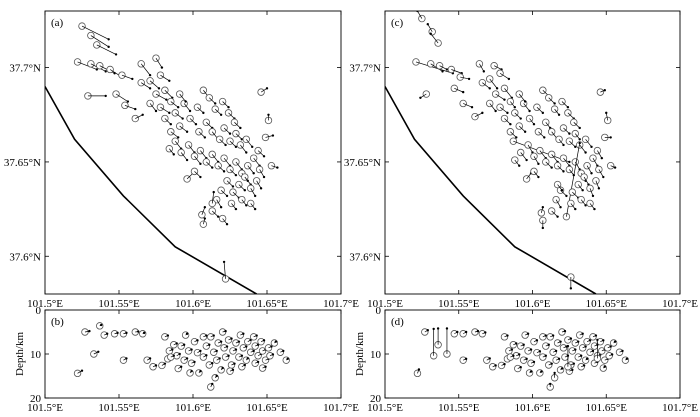  I want to click on x-tick-label: 101.5°E, so click(45, 408).